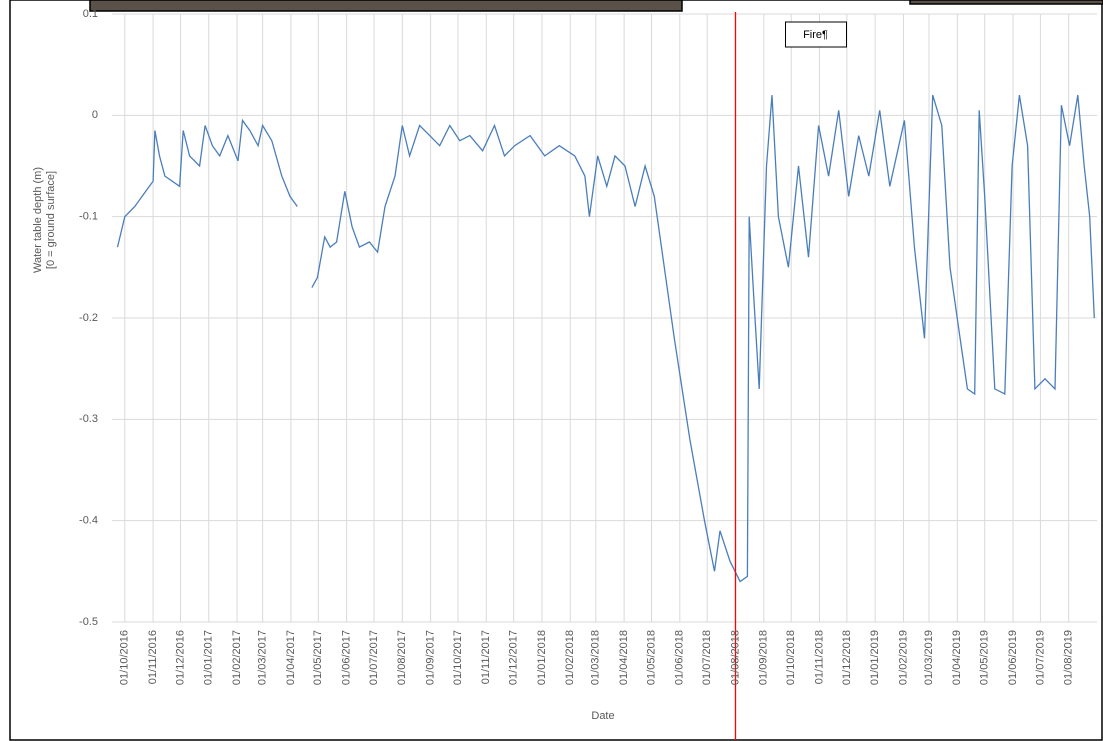 The height and width of the screenshot is (741, 1103). I want to click on x-tick-label: 01/12/2016, so click(180, 657).